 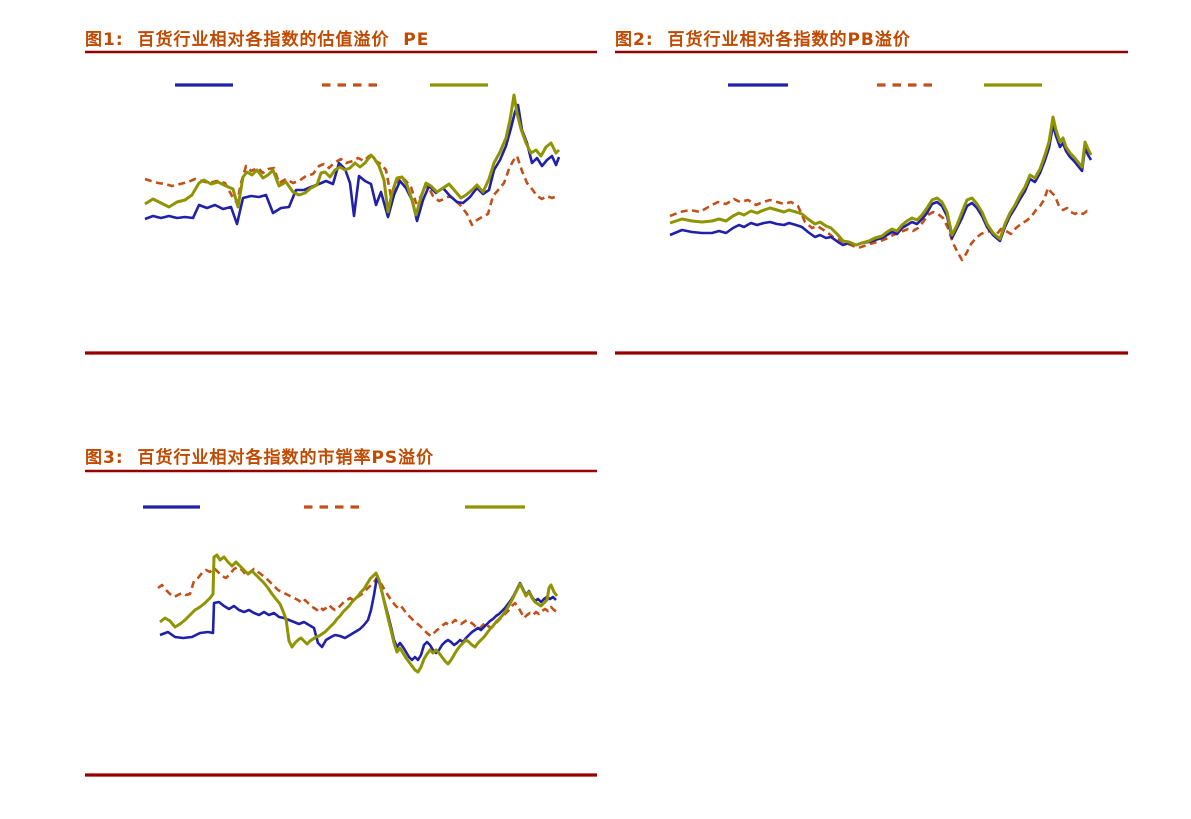 What do you see at coordinates (881, 185) in the screenshot?
I see `chart2-series-blue-solid` at bounding box center [881, 185].